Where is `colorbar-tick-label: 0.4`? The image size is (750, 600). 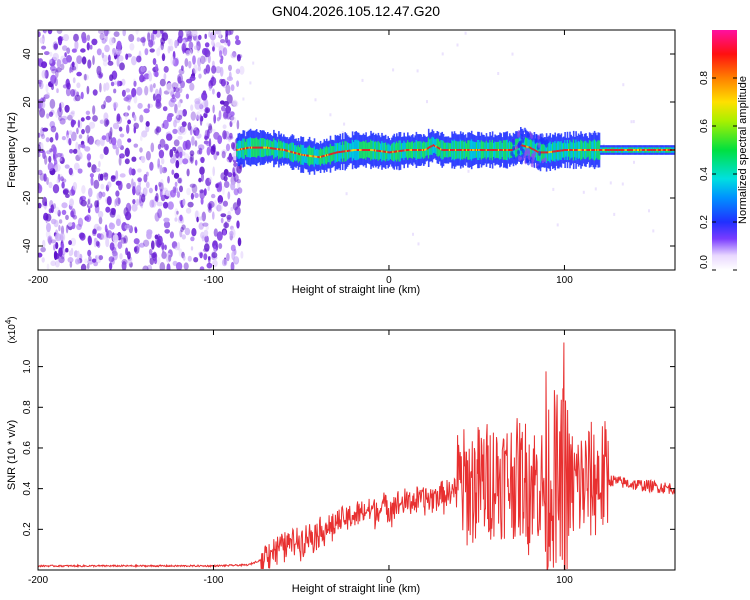
colorbar-tick-label: 0.4 is located at coordinates (704, 174).